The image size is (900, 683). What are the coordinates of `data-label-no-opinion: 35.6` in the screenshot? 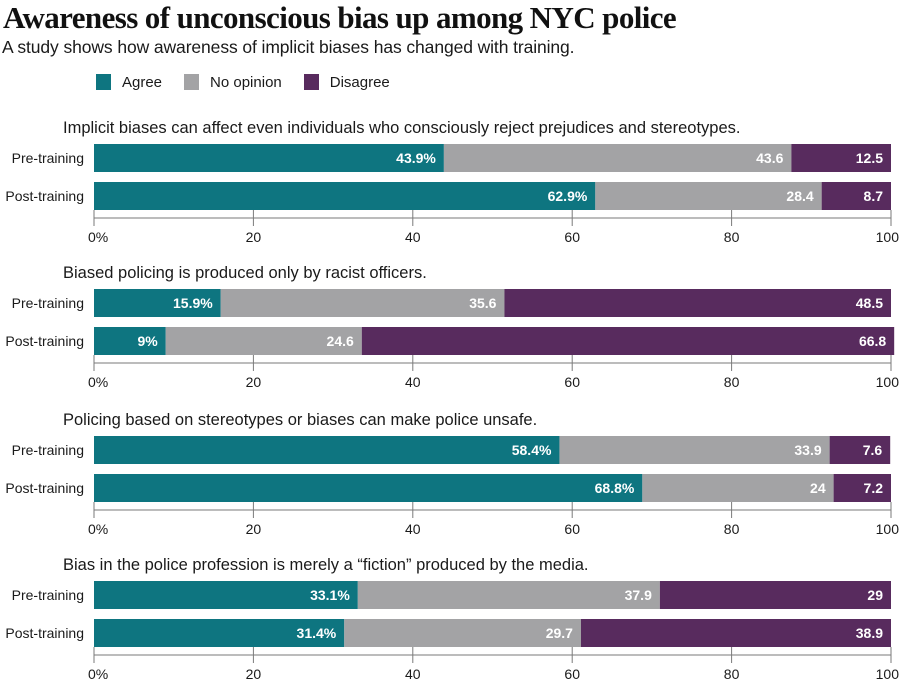 It's located at (482, 303).